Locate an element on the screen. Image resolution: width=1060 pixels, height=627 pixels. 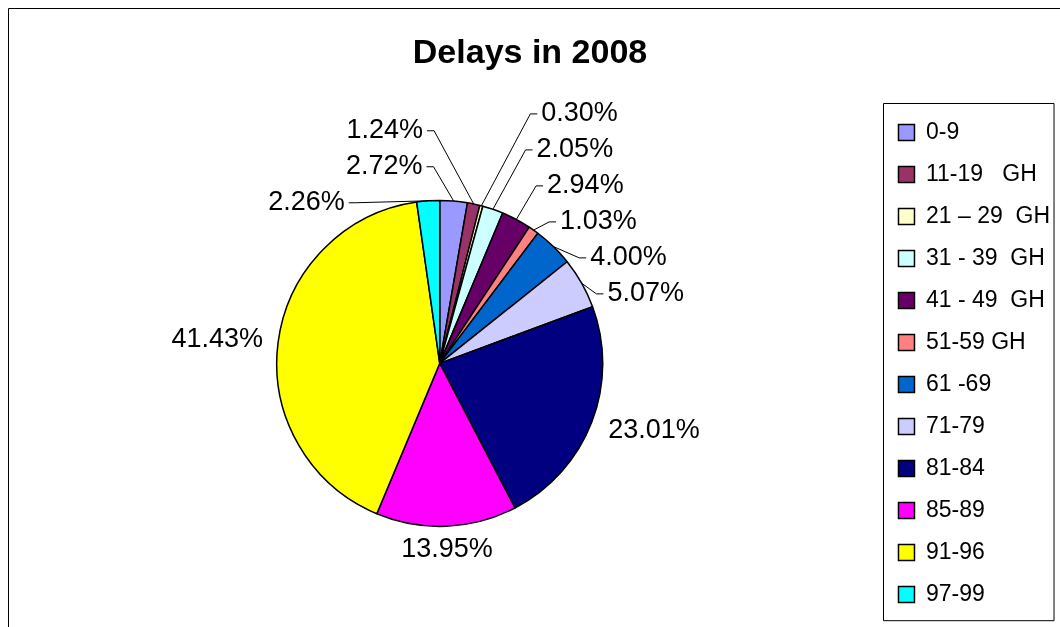
data-label: 4.00% is located at coordinates (628, 256).